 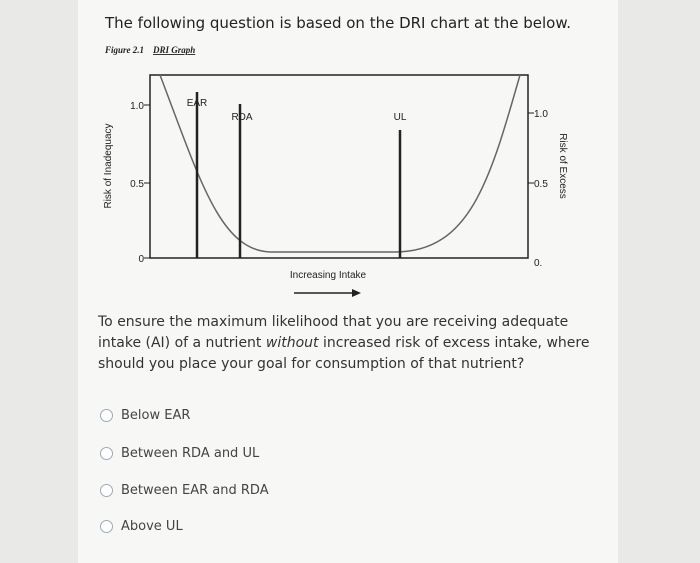 I want to click on right-tick: 1.0, so click(x=541, y=114).